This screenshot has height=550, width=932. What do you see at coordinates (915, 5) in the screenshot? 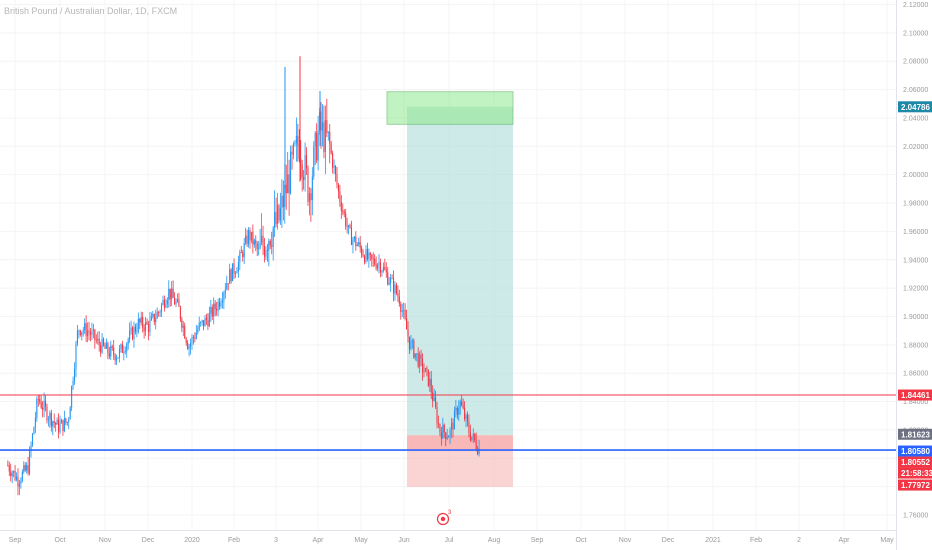
I see `price-tick-label: 2.12000` at bounding box center [915, 5].